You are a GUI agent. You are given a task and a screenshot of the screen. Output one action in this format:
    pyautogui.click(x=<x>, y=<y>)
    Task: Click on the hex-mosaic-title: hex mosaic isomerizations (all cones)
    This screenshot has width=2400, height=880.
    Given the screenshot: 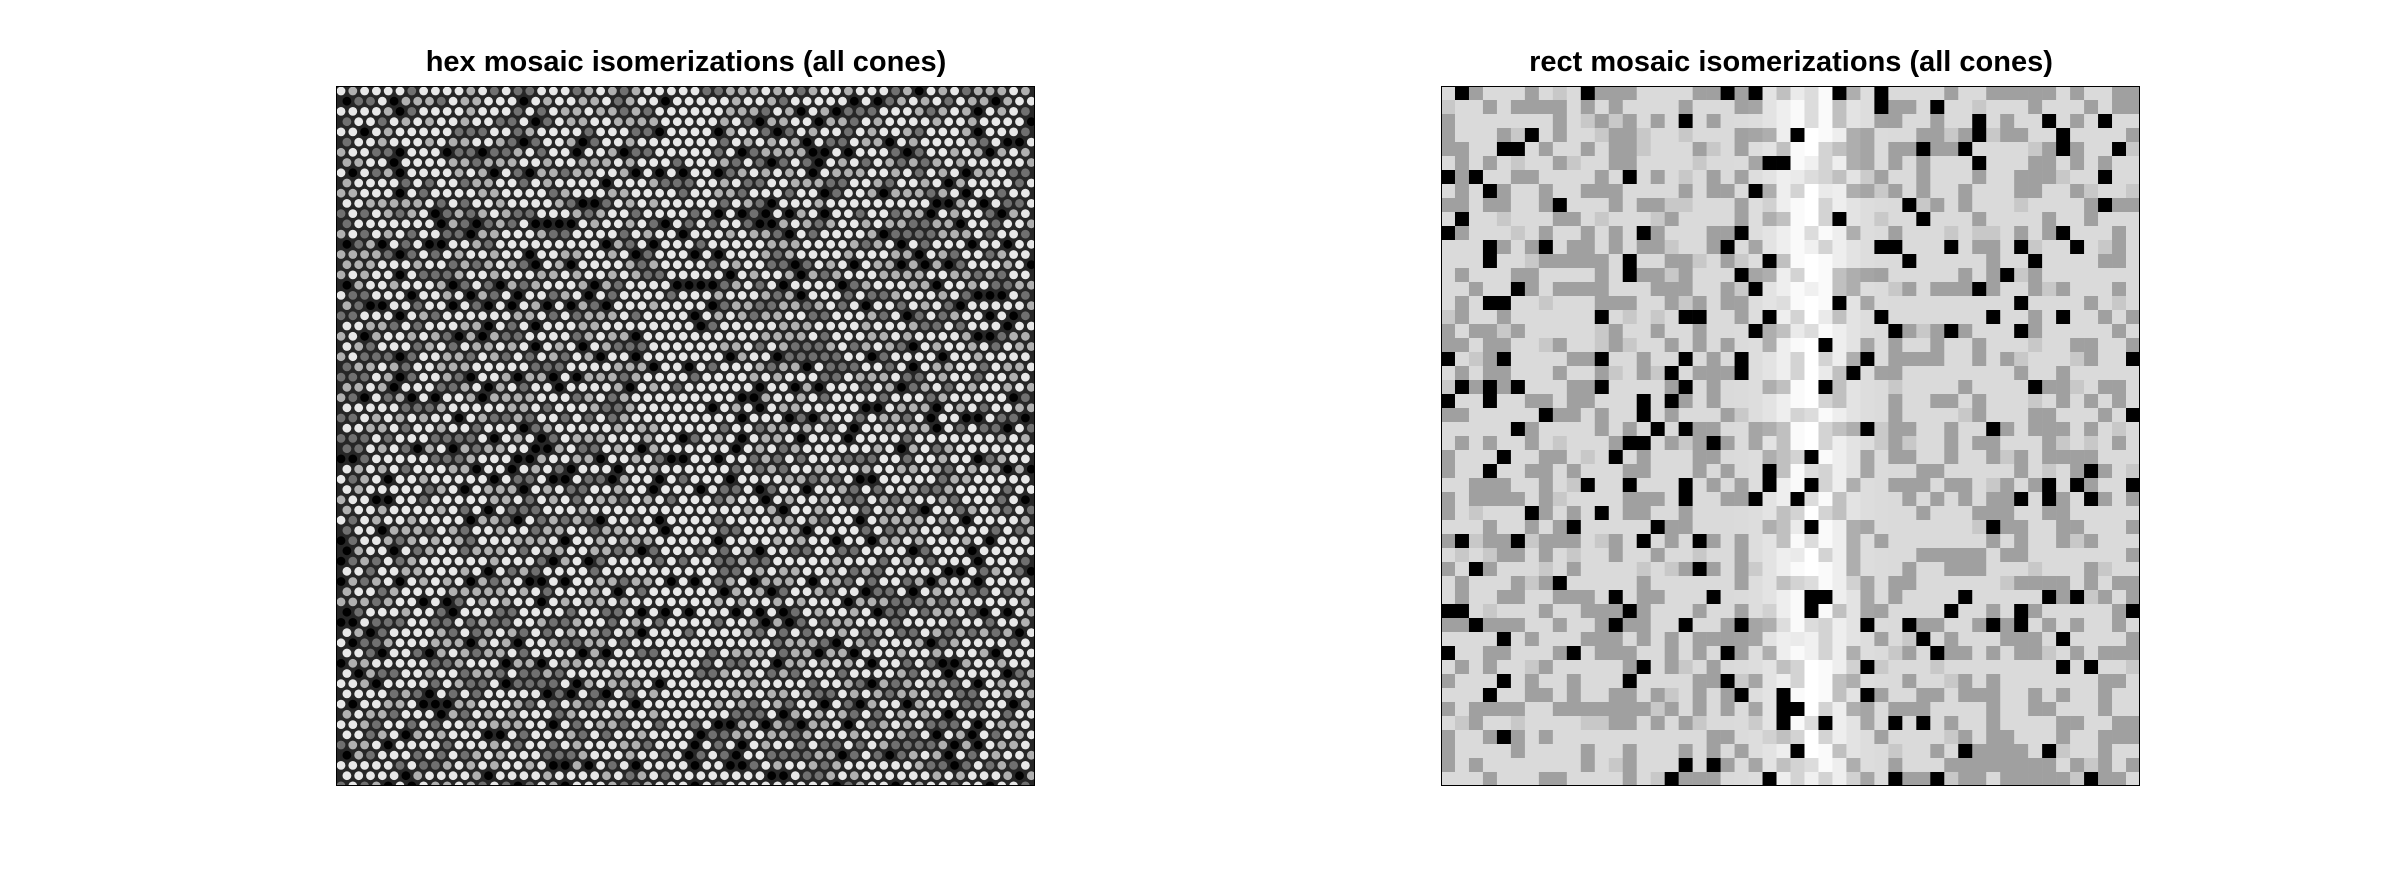 What is the action you would take?
    pyautogui.click(x=686, y=62)
    